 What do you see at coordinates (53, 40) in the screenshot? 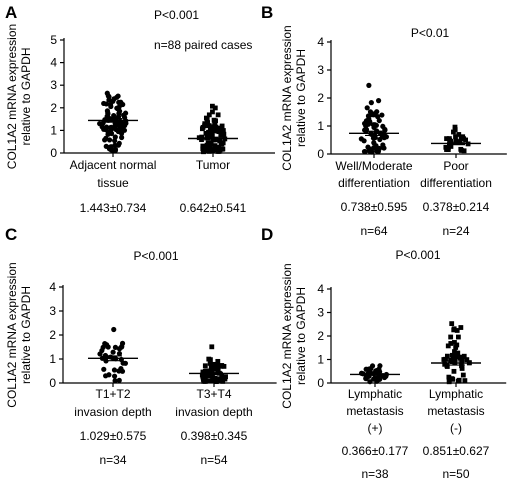
I see `y-tick-label: 5` at bounding box center [53, 40].